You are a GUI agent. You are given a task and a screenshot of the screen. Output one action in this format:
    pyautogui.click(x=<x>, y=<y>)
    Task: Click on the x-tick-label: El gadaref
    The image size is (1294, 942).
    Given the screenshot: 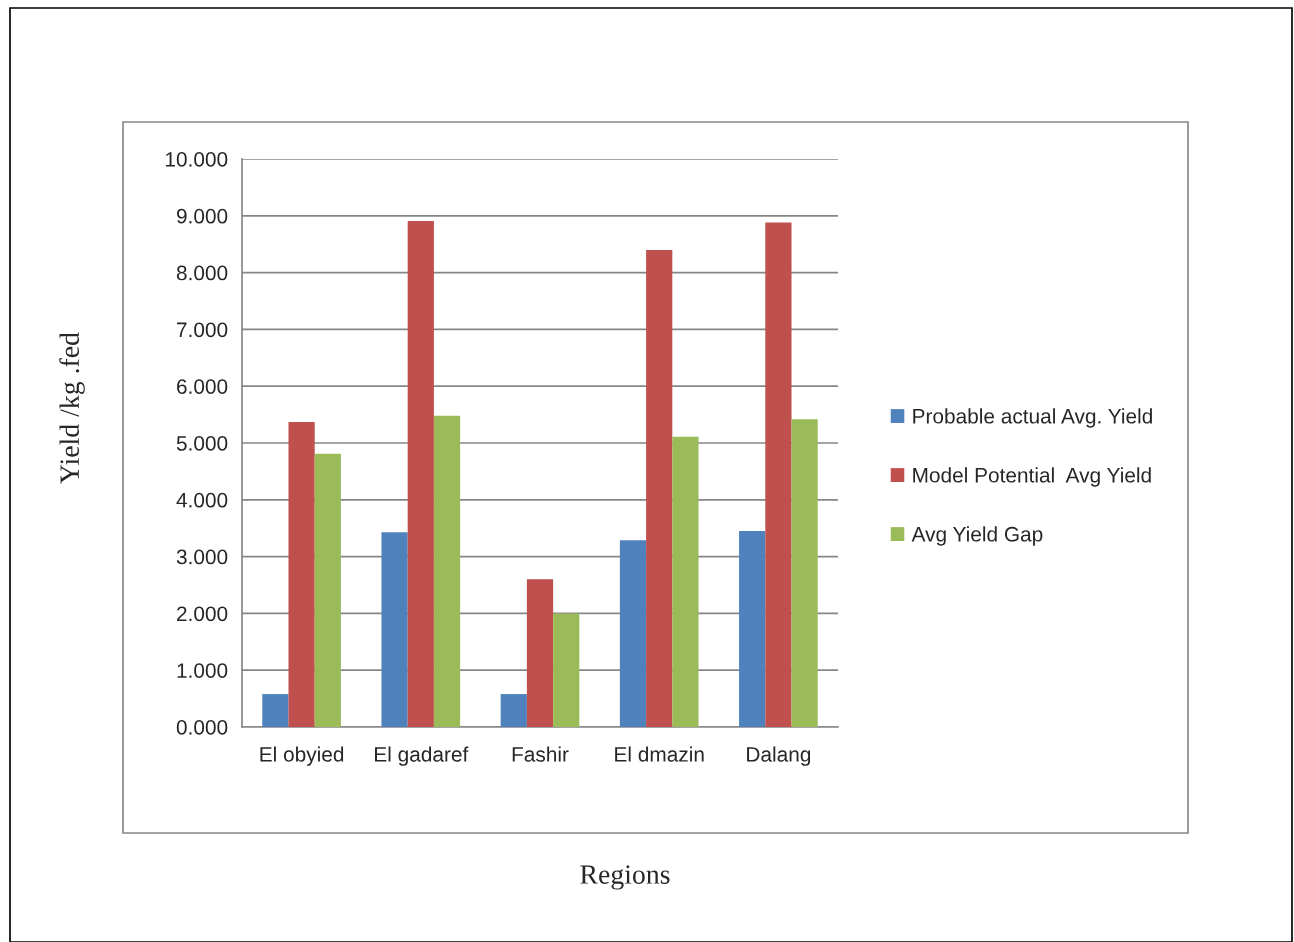 What is the action you would take?
    pyautogui.click(x=422, y=756)
    